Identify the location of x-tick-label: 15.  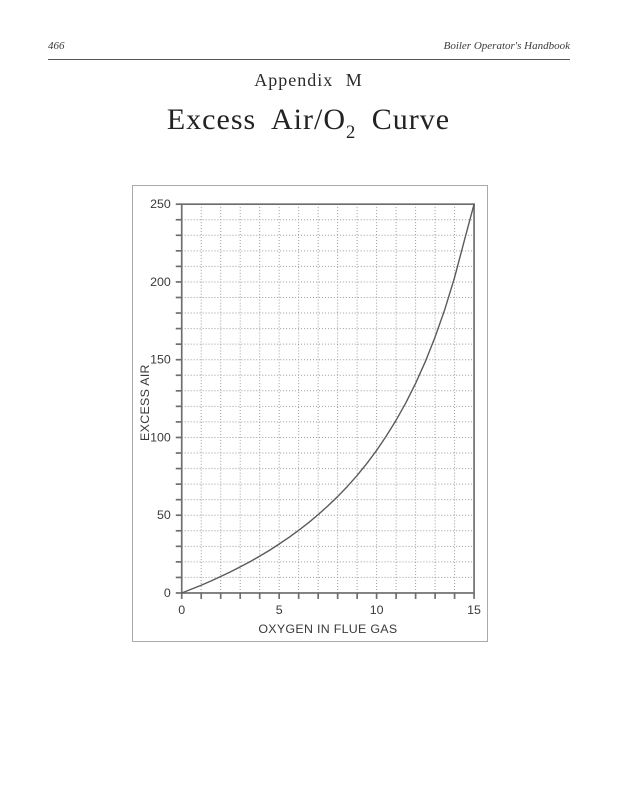
(474, 610).